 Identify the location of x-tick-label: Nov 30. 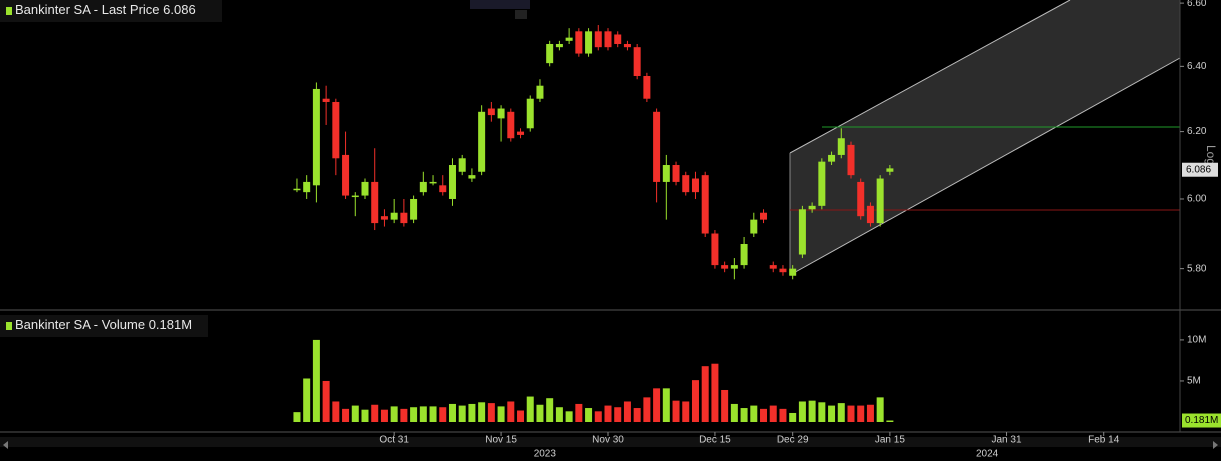
(608, 440).